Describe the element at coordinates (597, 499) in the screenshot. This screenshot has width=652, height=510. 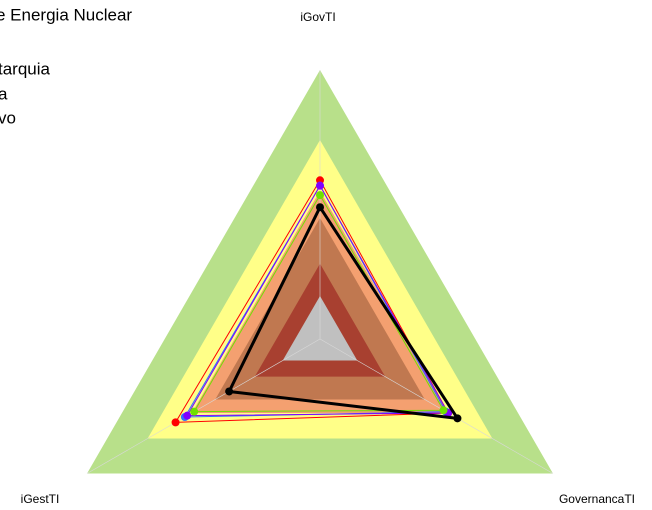
I see `axis-label: GovernancaTI` at that location.